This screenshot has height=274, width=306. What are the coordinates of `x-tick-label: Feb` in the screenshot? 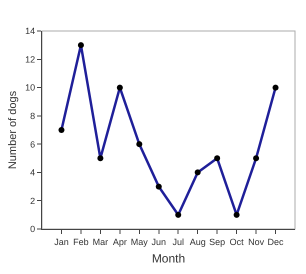 It's located at (81, 241).